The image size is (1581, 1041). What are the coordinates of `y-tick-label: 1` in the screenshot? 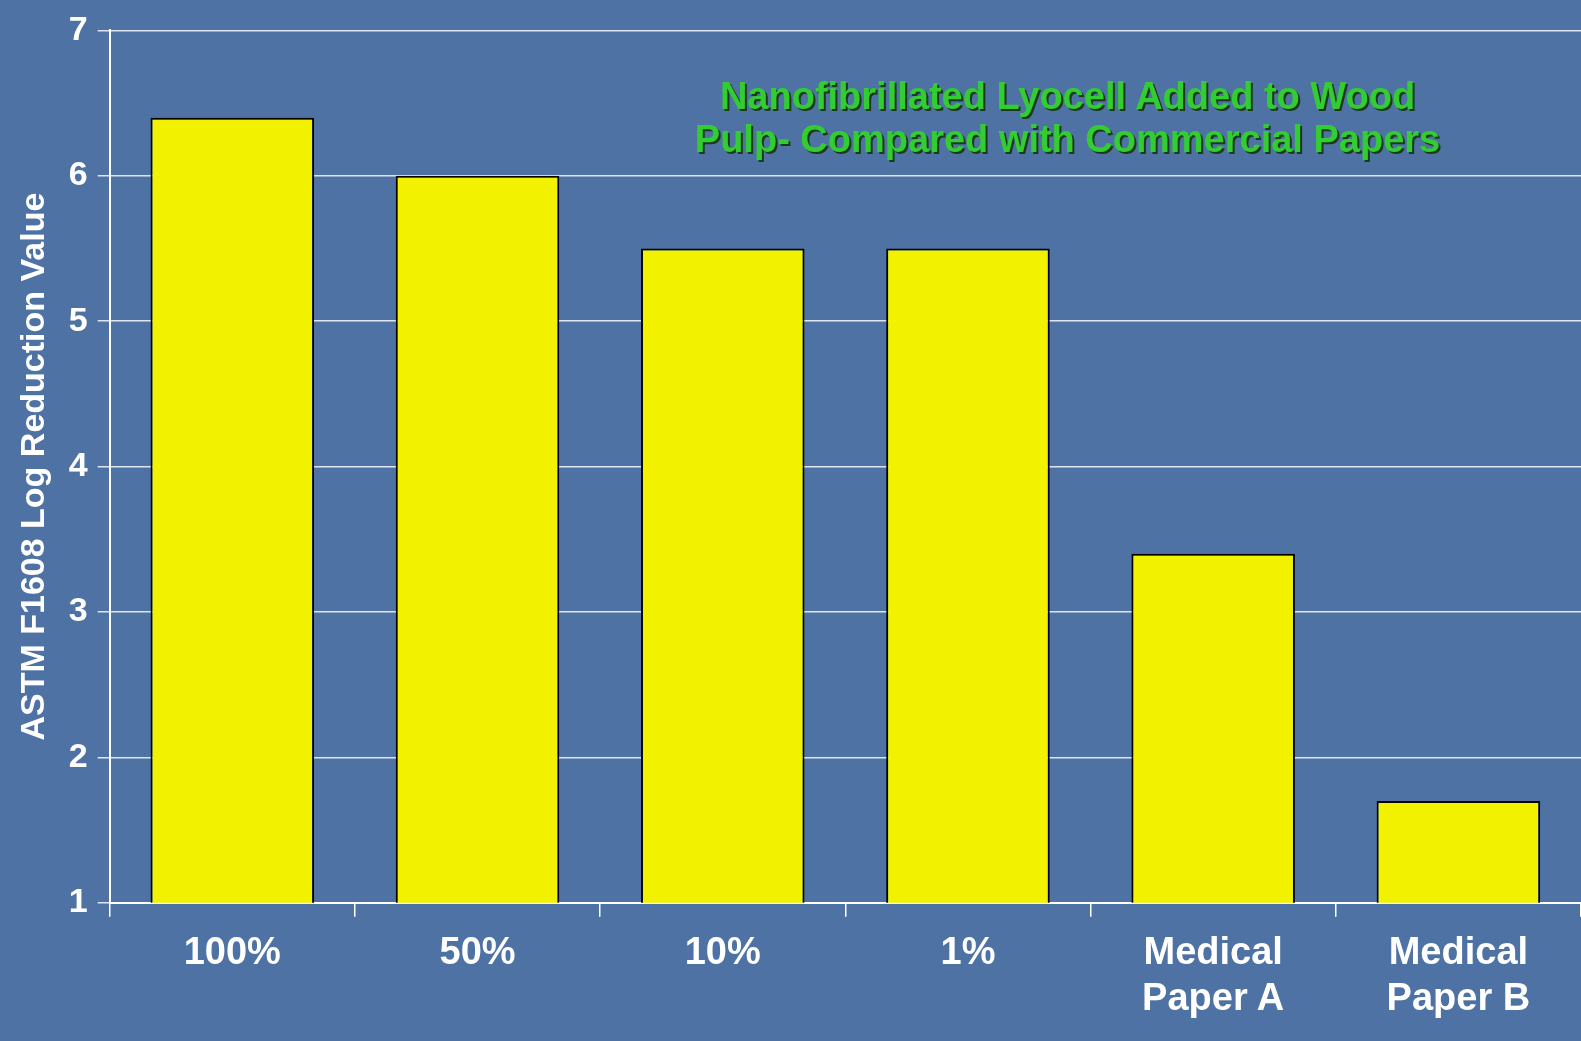 It's located at (78, 900).